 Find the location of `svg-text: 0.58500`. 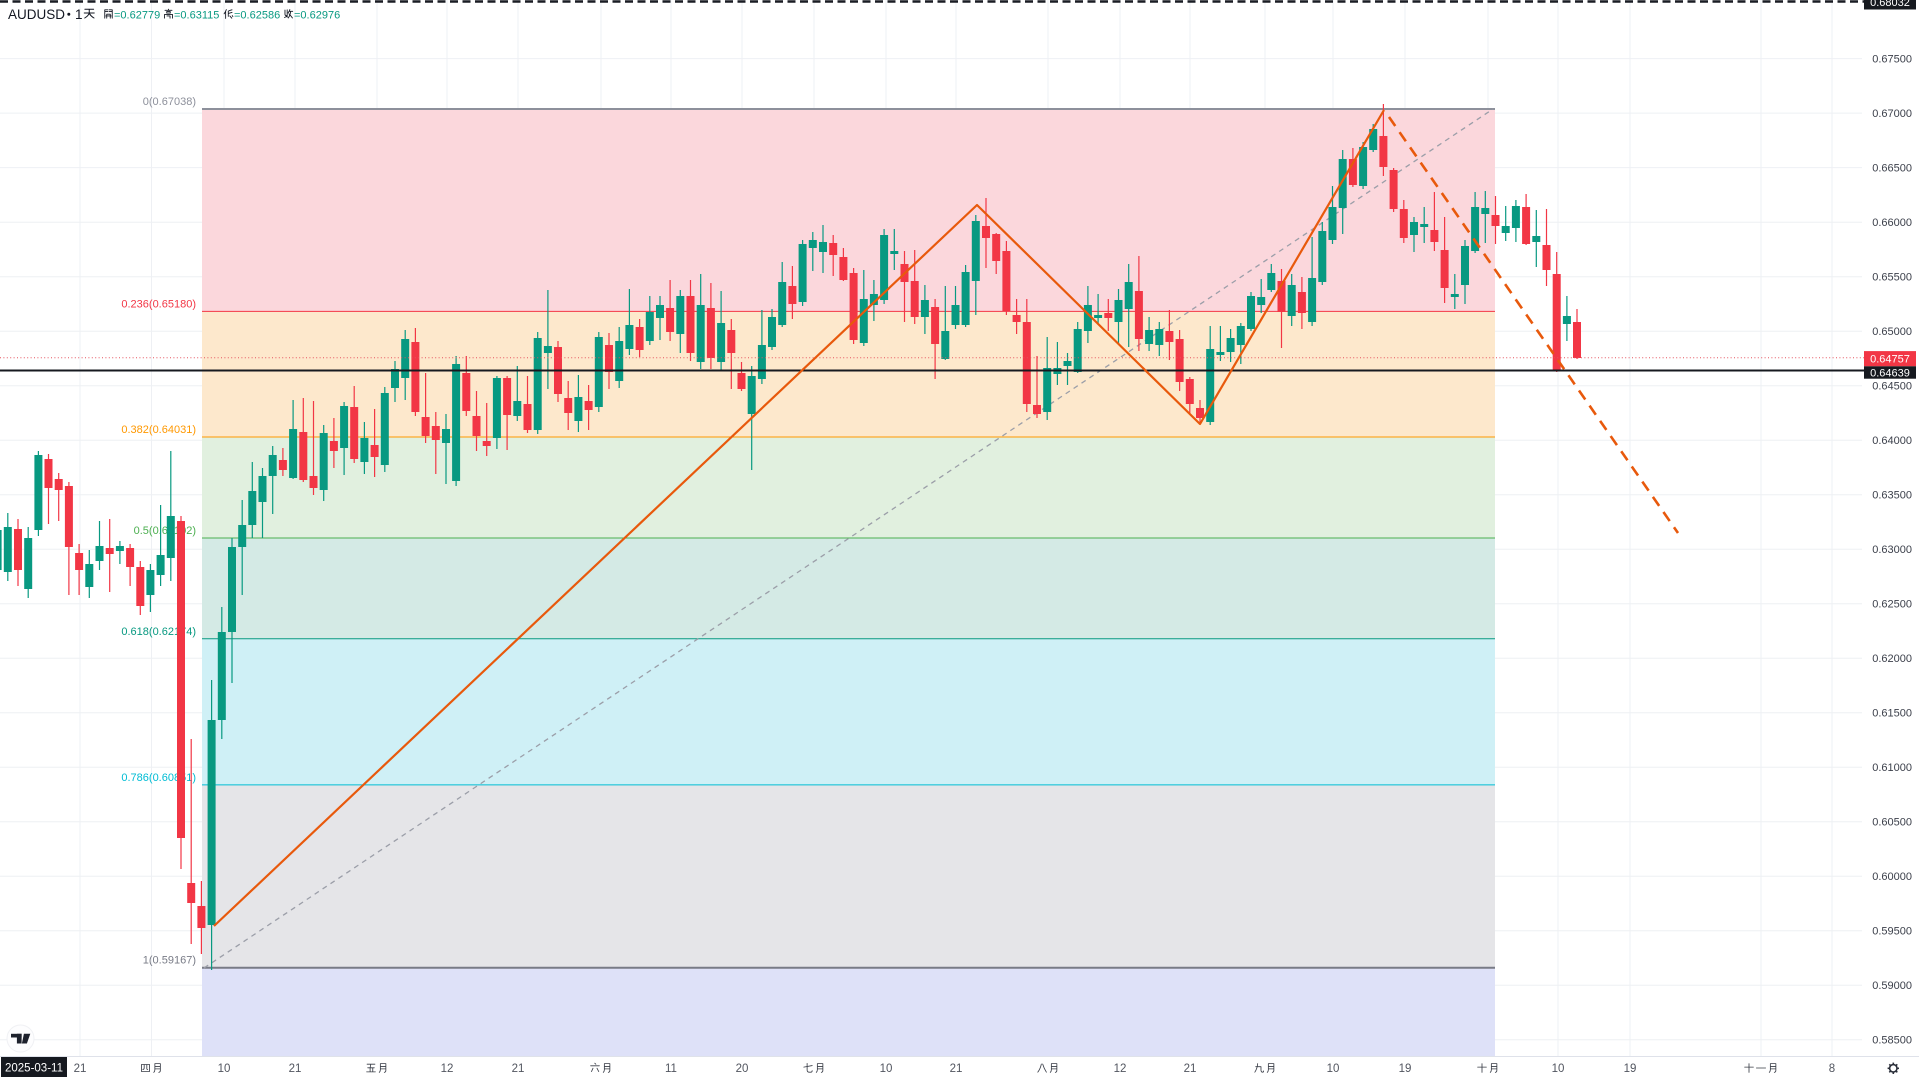

svg-text: 0.58500 is located at coordinates (1892, 1041).